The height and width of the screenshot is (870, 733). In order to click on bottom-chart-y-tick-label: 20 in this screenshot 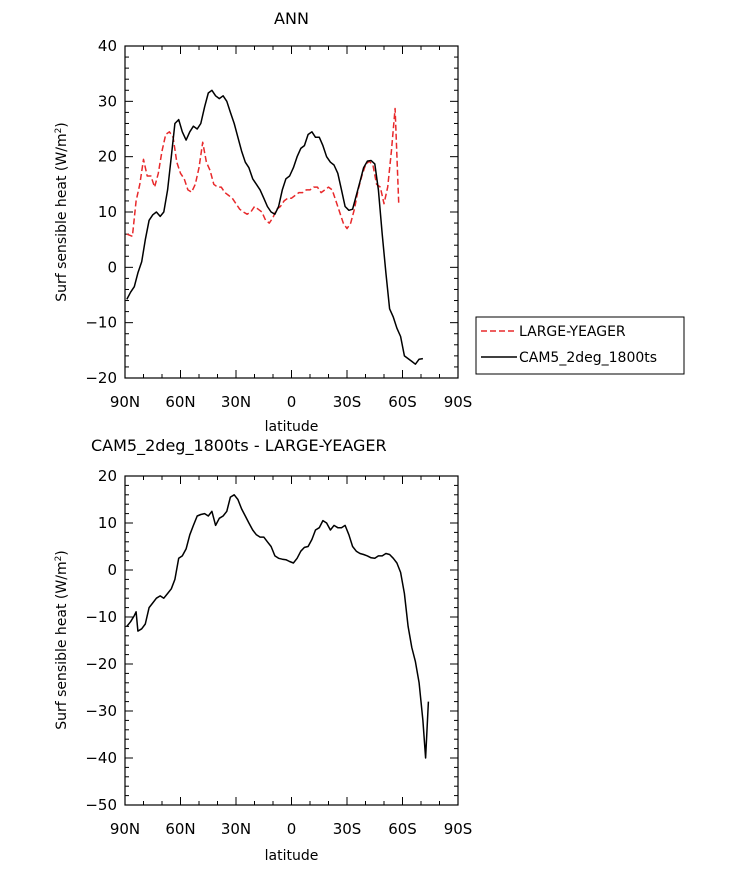, I will do `click(107, 476)`.